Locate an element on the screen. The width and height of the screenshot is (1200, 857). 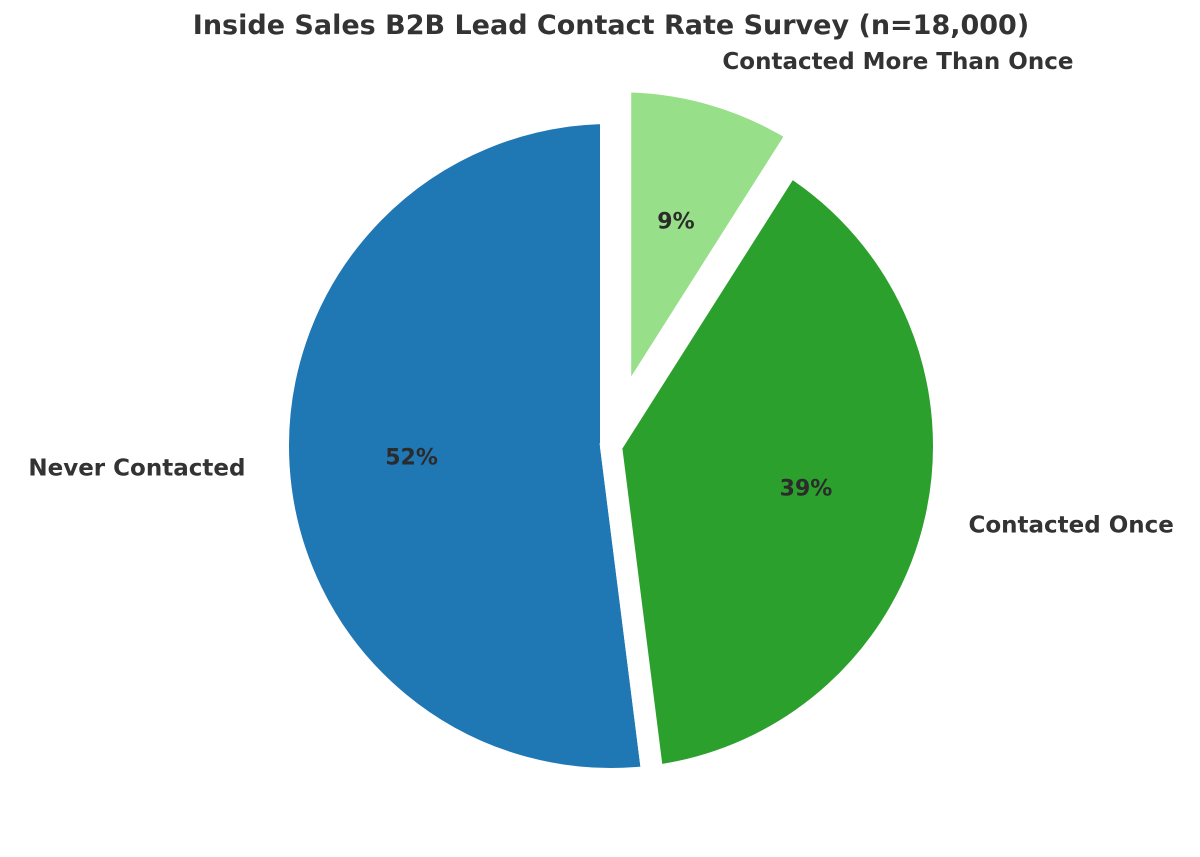
pct-label-contacted-once: 39% is located at coordinates (806, 489).